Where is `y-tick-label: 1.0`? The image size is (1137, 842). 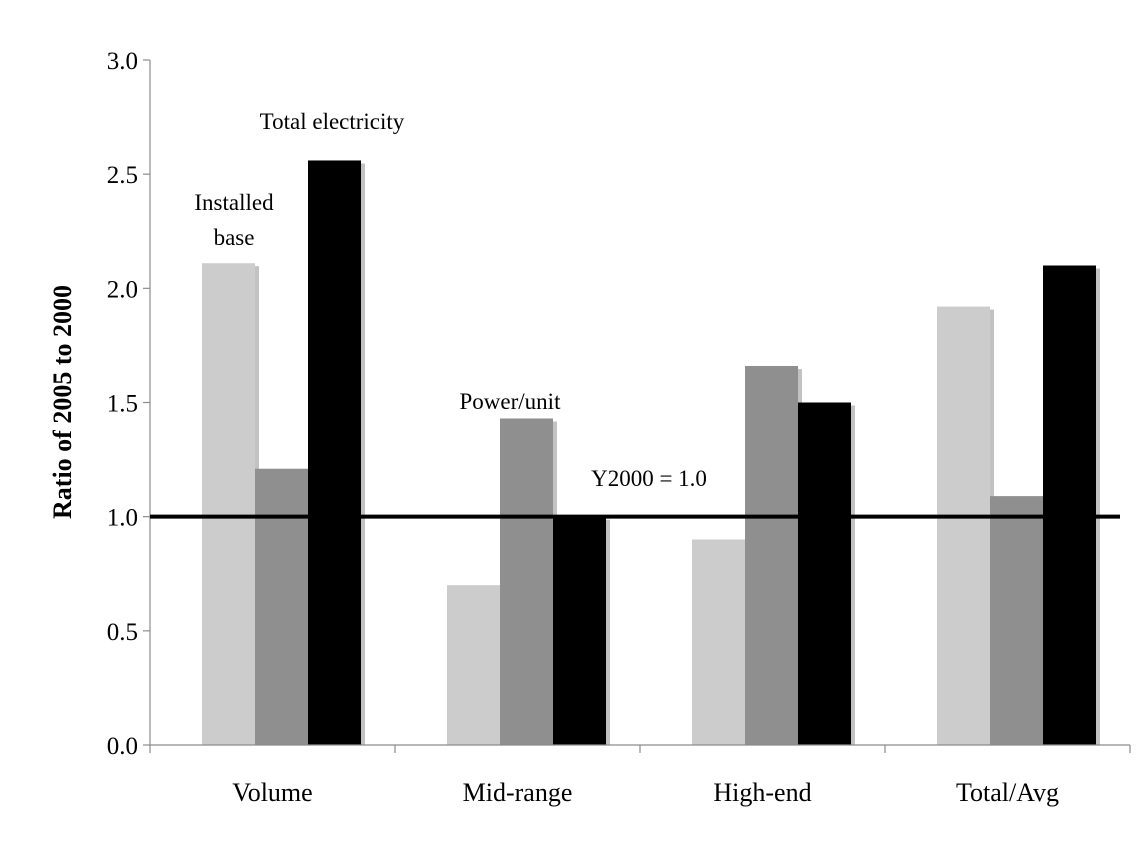
y-tick-label: 1.0 is located at coordinates (122, 518).